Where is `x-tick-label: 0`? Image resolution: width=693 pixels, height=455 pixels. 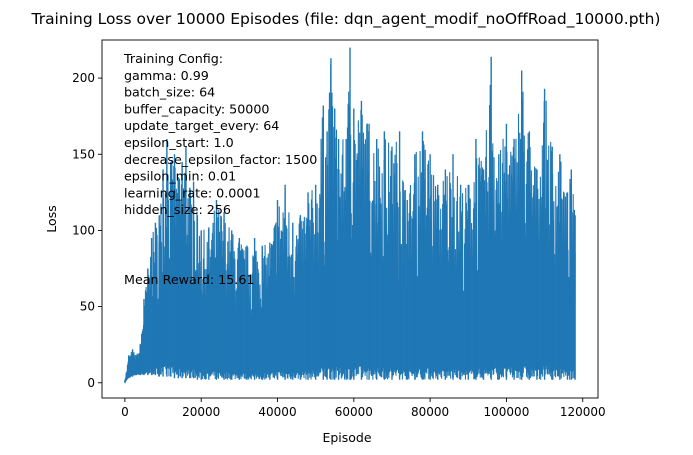
x-tick-label: 0 is located at coordinates (125, 412).